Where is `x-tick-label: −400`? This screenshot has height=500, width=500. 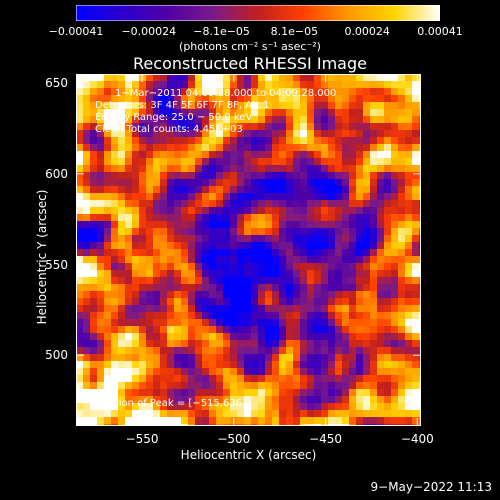 x-tick-label: −400 is located at coordinates (417, 439).